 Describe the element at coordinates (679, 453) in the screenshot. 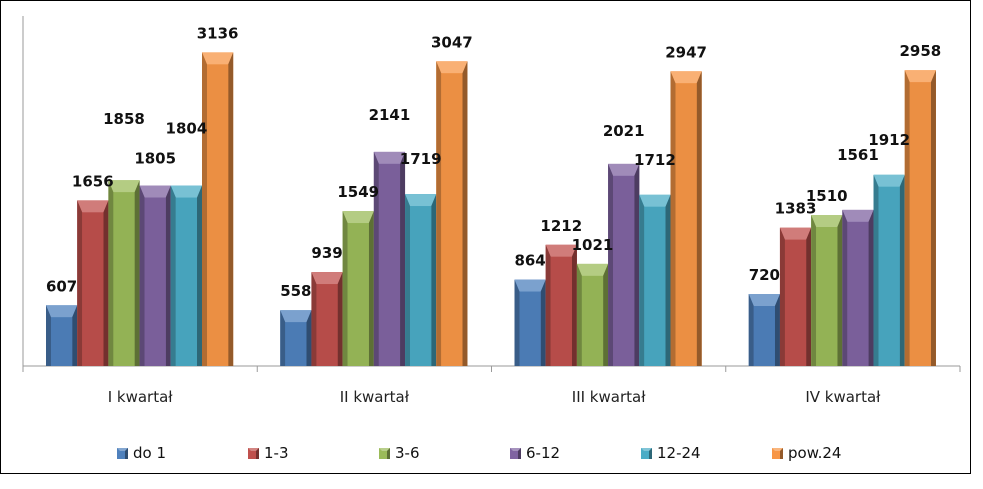

I see `legend-label: 12-24` at that location.